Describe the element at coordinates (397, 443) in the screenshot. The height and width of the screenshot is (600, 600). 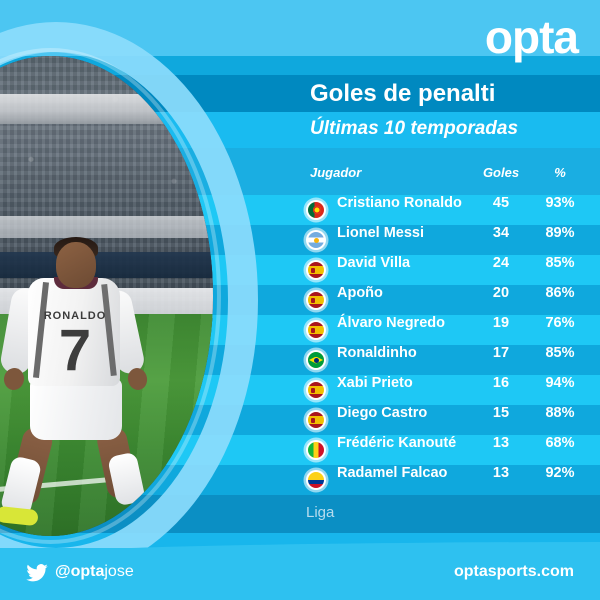
I see `player-name: Frédéric Kanouté` at that location.